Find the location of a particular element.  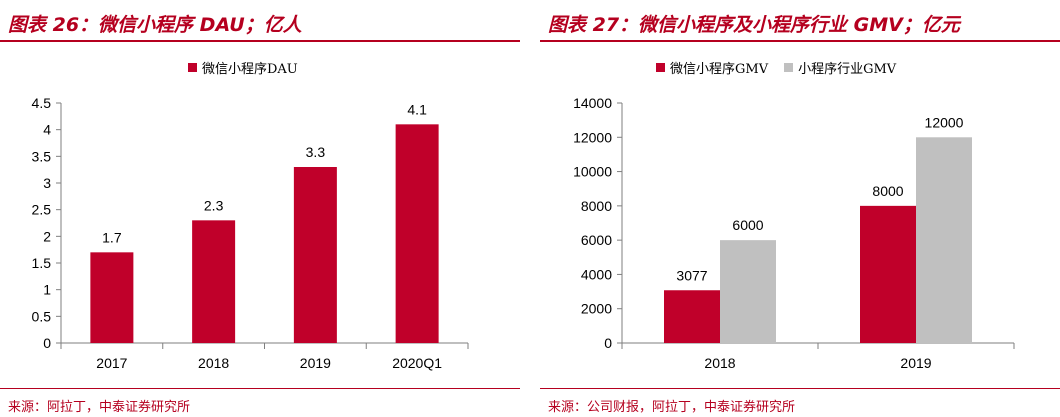

data-label: 3077 is located at coordinates (691, 275).